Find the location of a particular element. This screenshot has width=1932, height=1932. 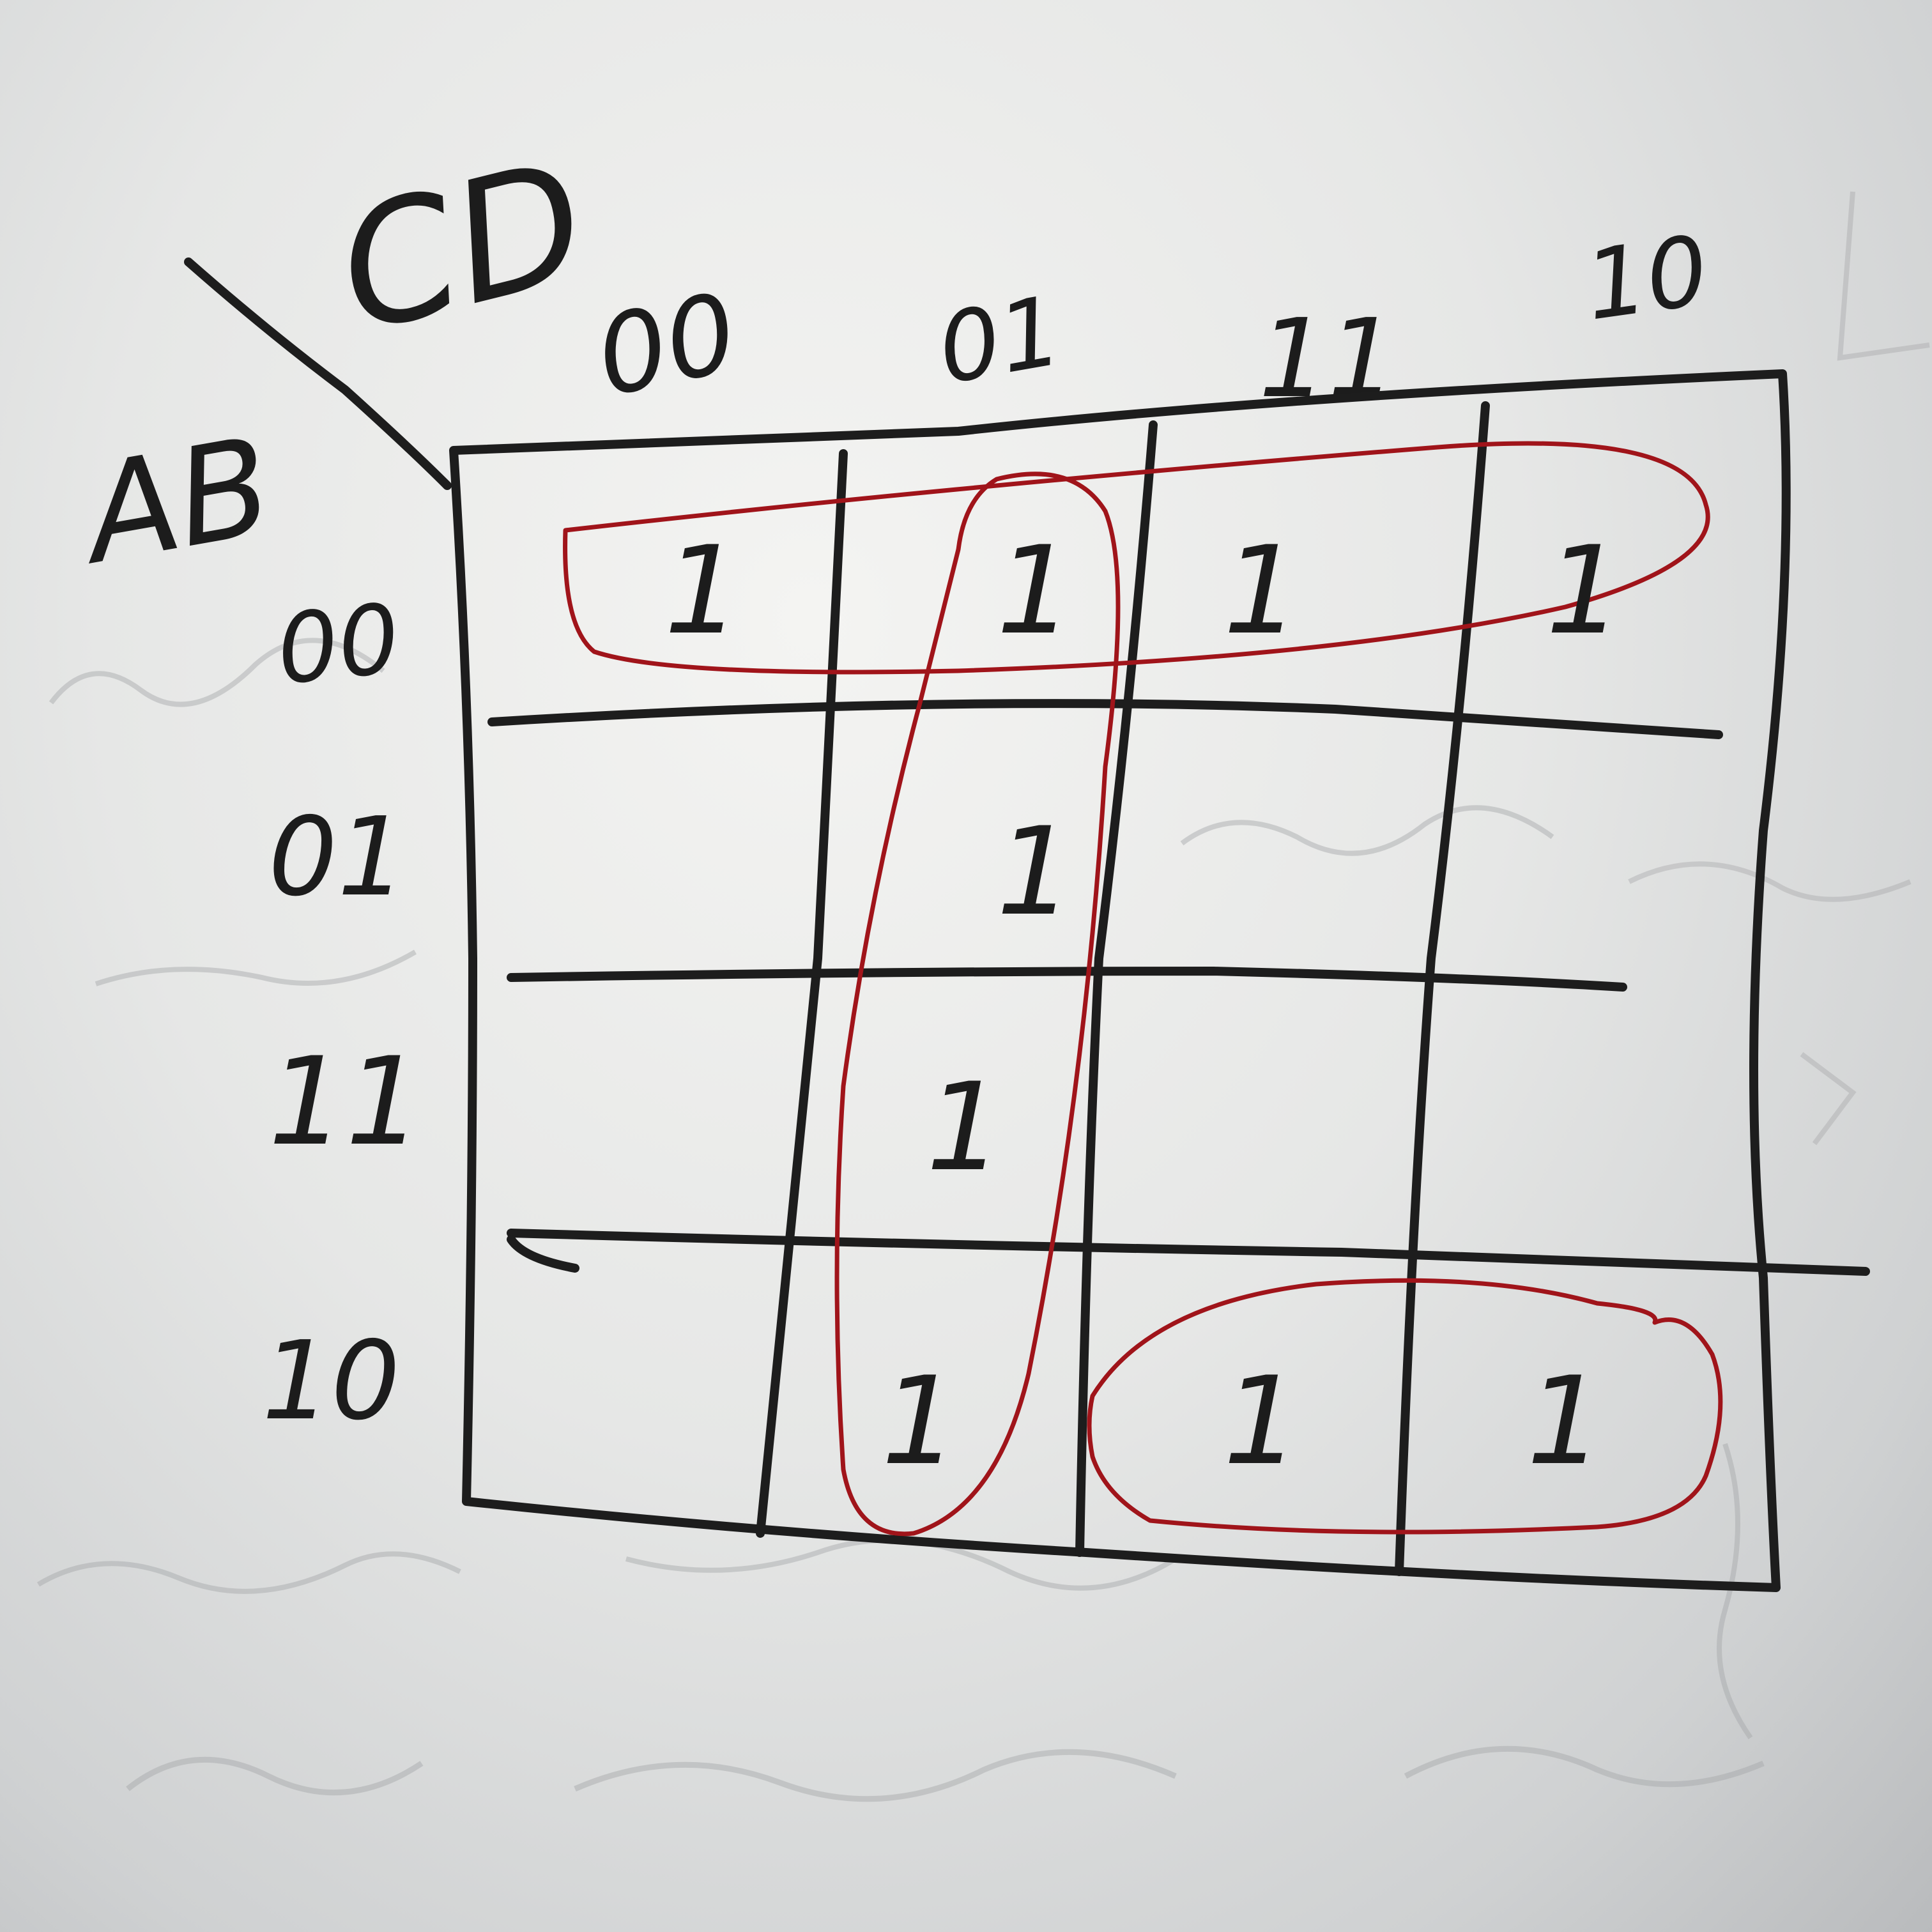

column-header: 10 is located at coordinates (1647, 278).